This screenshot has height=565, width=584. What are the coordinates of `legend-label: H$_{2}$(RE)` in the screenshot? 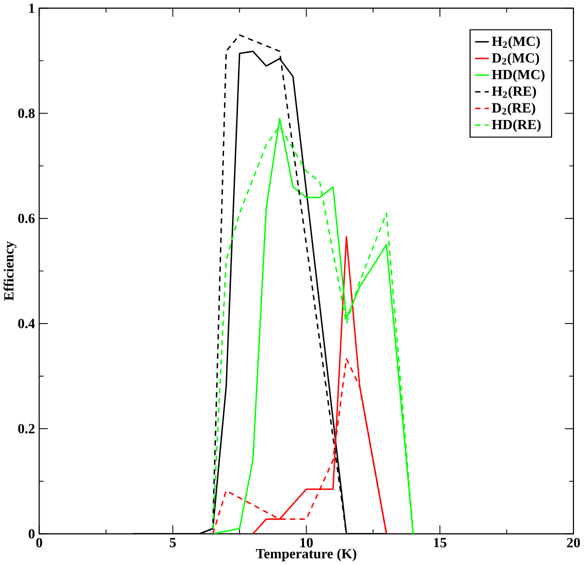 It's located at (514, 92).